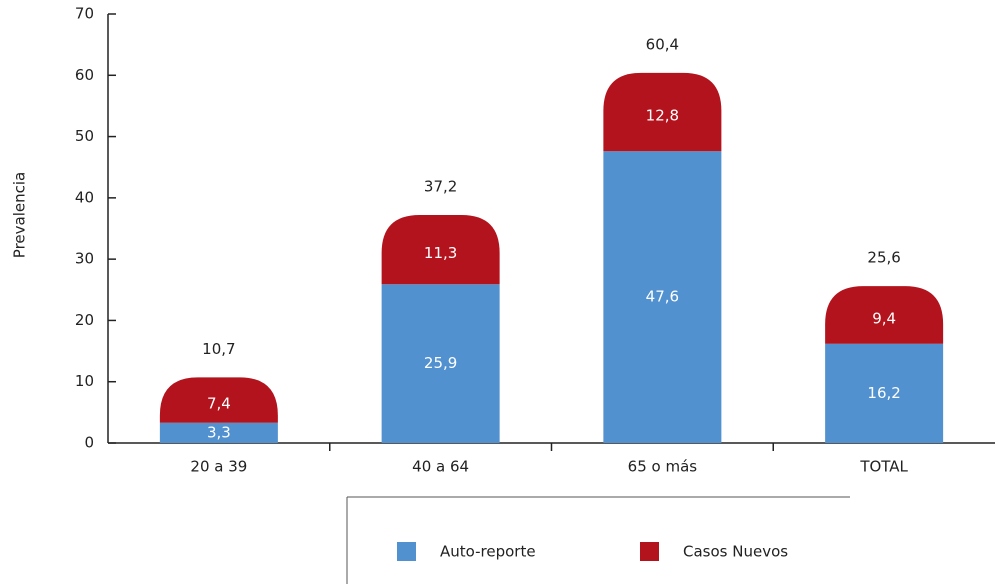 The height and width of the screenshot is (584, 998). What do you see at coordinates (84, 320) in the screenshot?
I see `y-tick-label: 20` at bounding box center [84, 320].